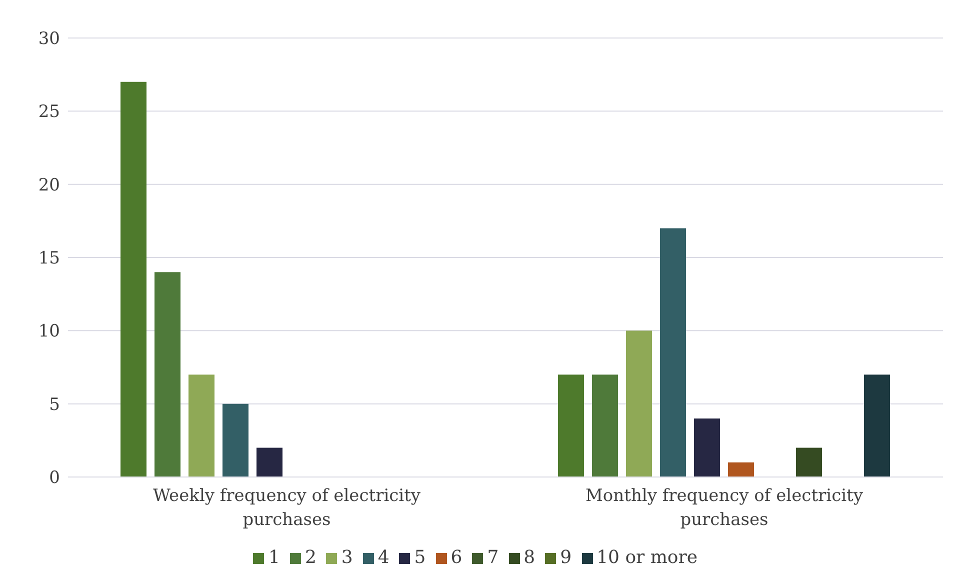 This screenshot has width=961, height=585. I want to click on x-tick-label: Weekly frequency of electricity purchases, so click(286, 508).